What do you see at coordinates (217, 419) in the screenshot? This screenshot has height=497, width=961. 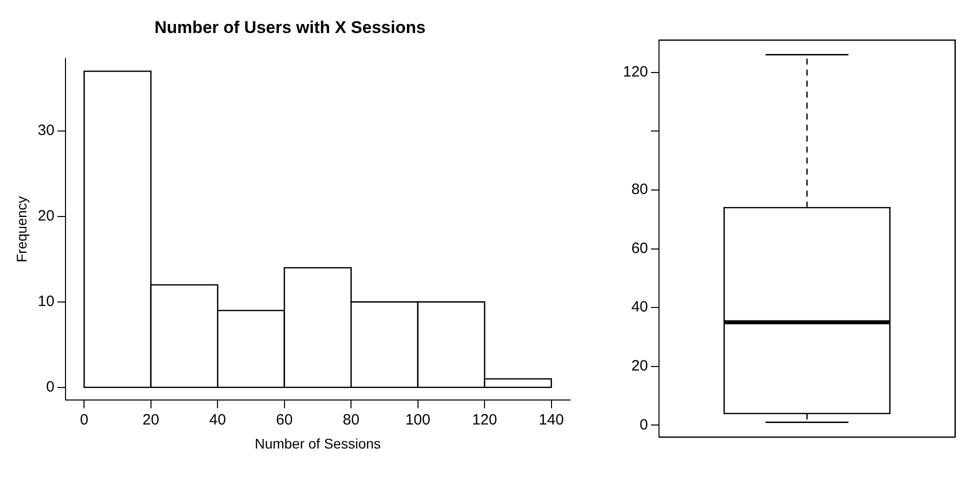 I see `x-tick-label: 40` at bounding box center [217, 419].